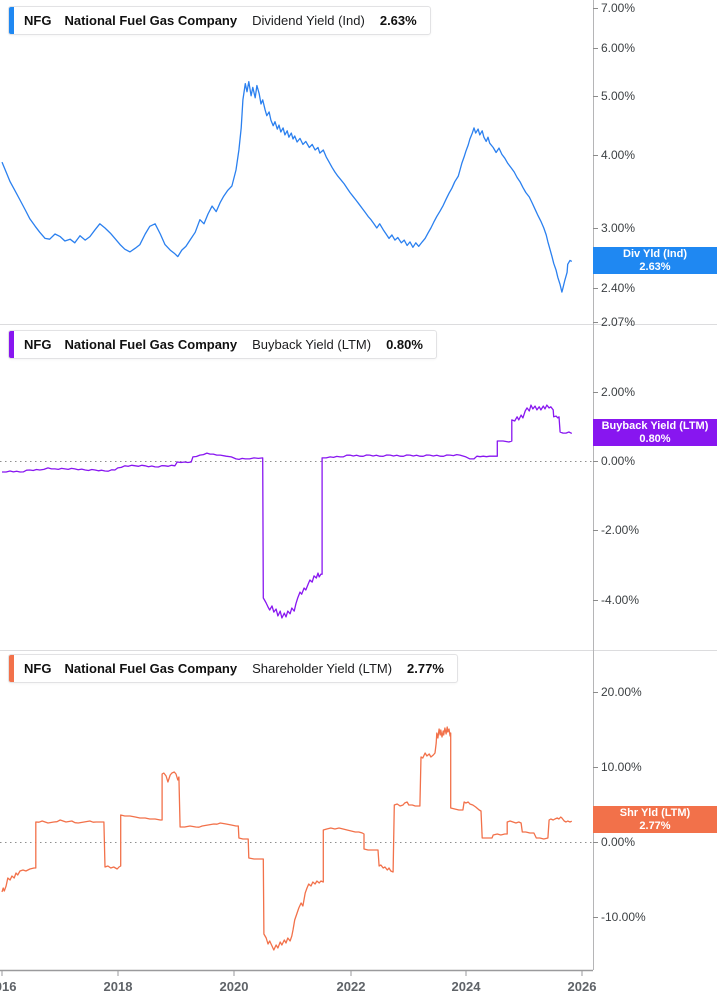 The width and height of the screenshot is (717, 1005). I want to click on metric-name: Shareholder Yield (LTM), so click(322, 668).